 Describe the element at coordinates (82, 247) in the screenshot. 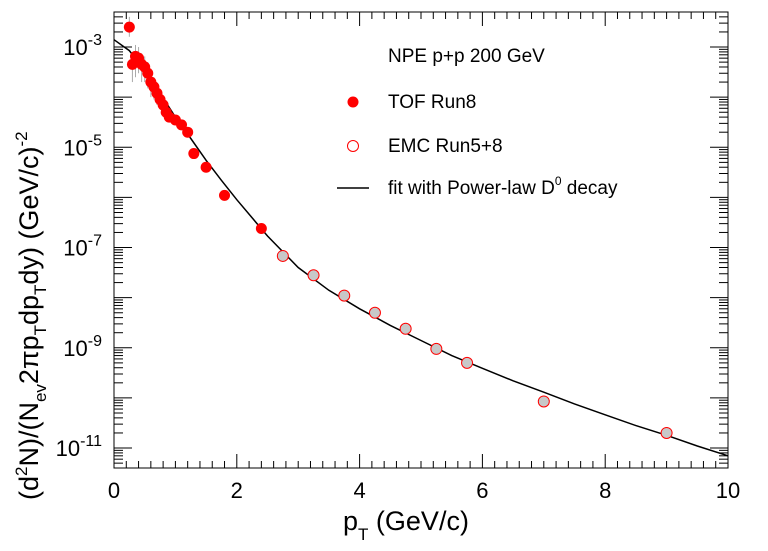

I see `y-tick-label: 10⁻⁷` at that location.